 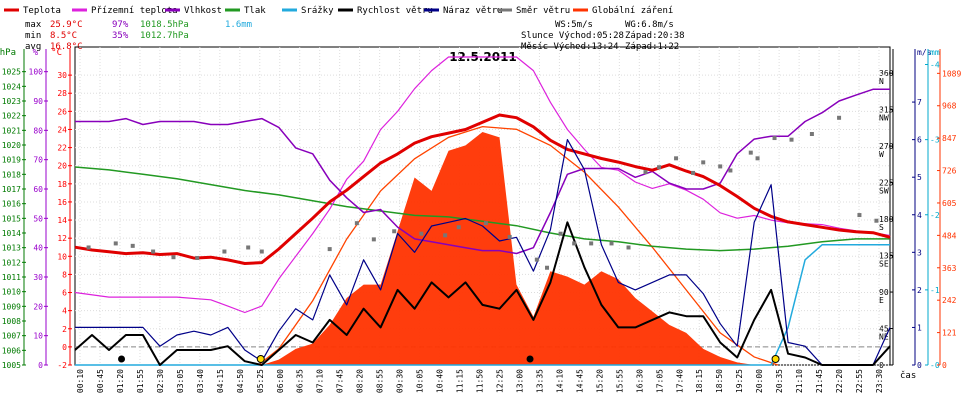 What do you see at coordinates (64, 293) in the screenshot?
I see `temp-tick-label: 6` at bounding box center [64, 293].